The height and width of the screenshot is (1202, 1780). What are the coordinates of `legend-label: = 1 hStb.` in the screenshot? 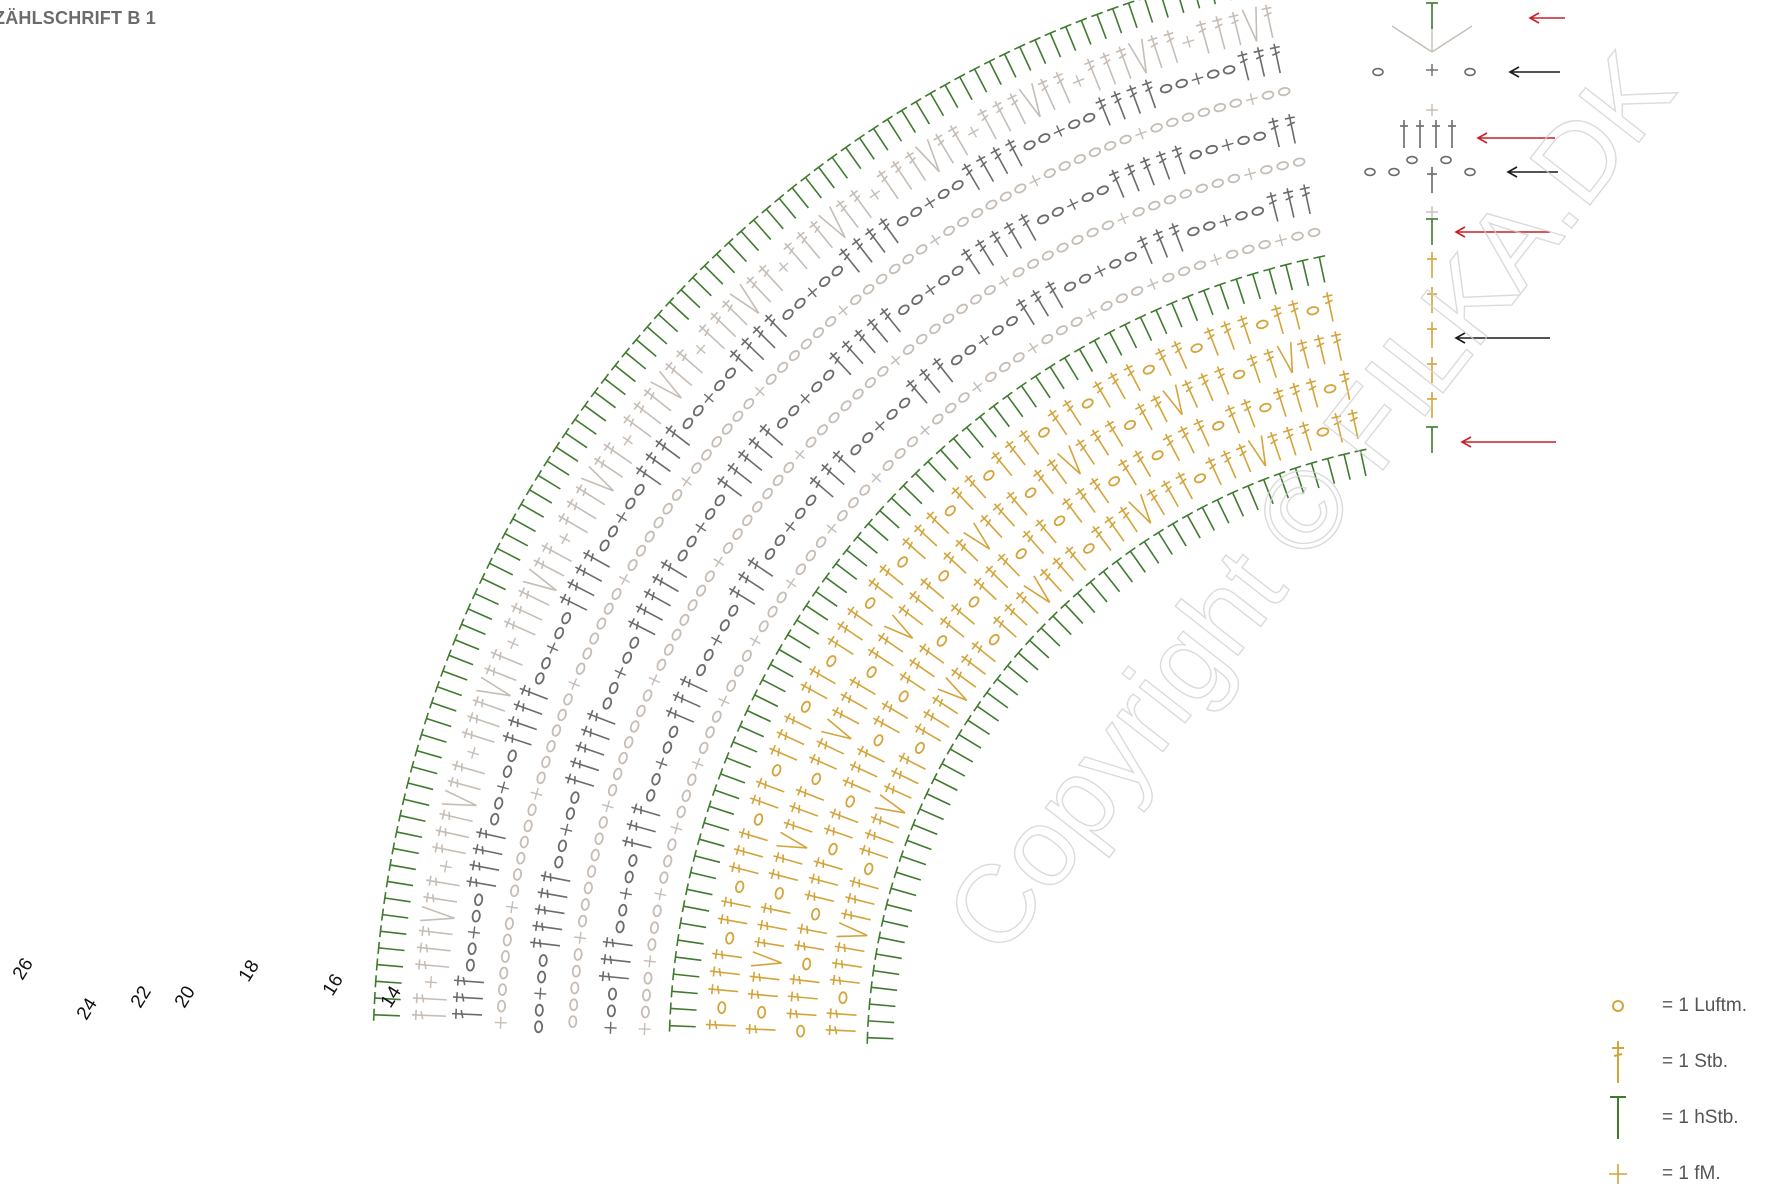 It's located at (1700, 1118).